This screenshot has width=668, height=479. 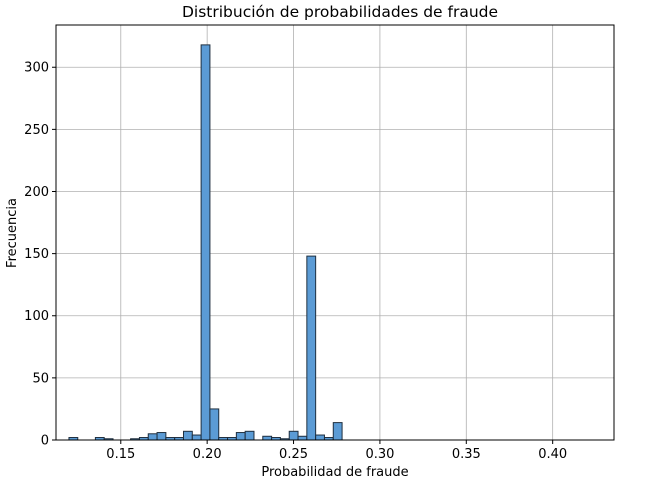 I want to click on y-tick-label: 250, so click(x=36, y=130).